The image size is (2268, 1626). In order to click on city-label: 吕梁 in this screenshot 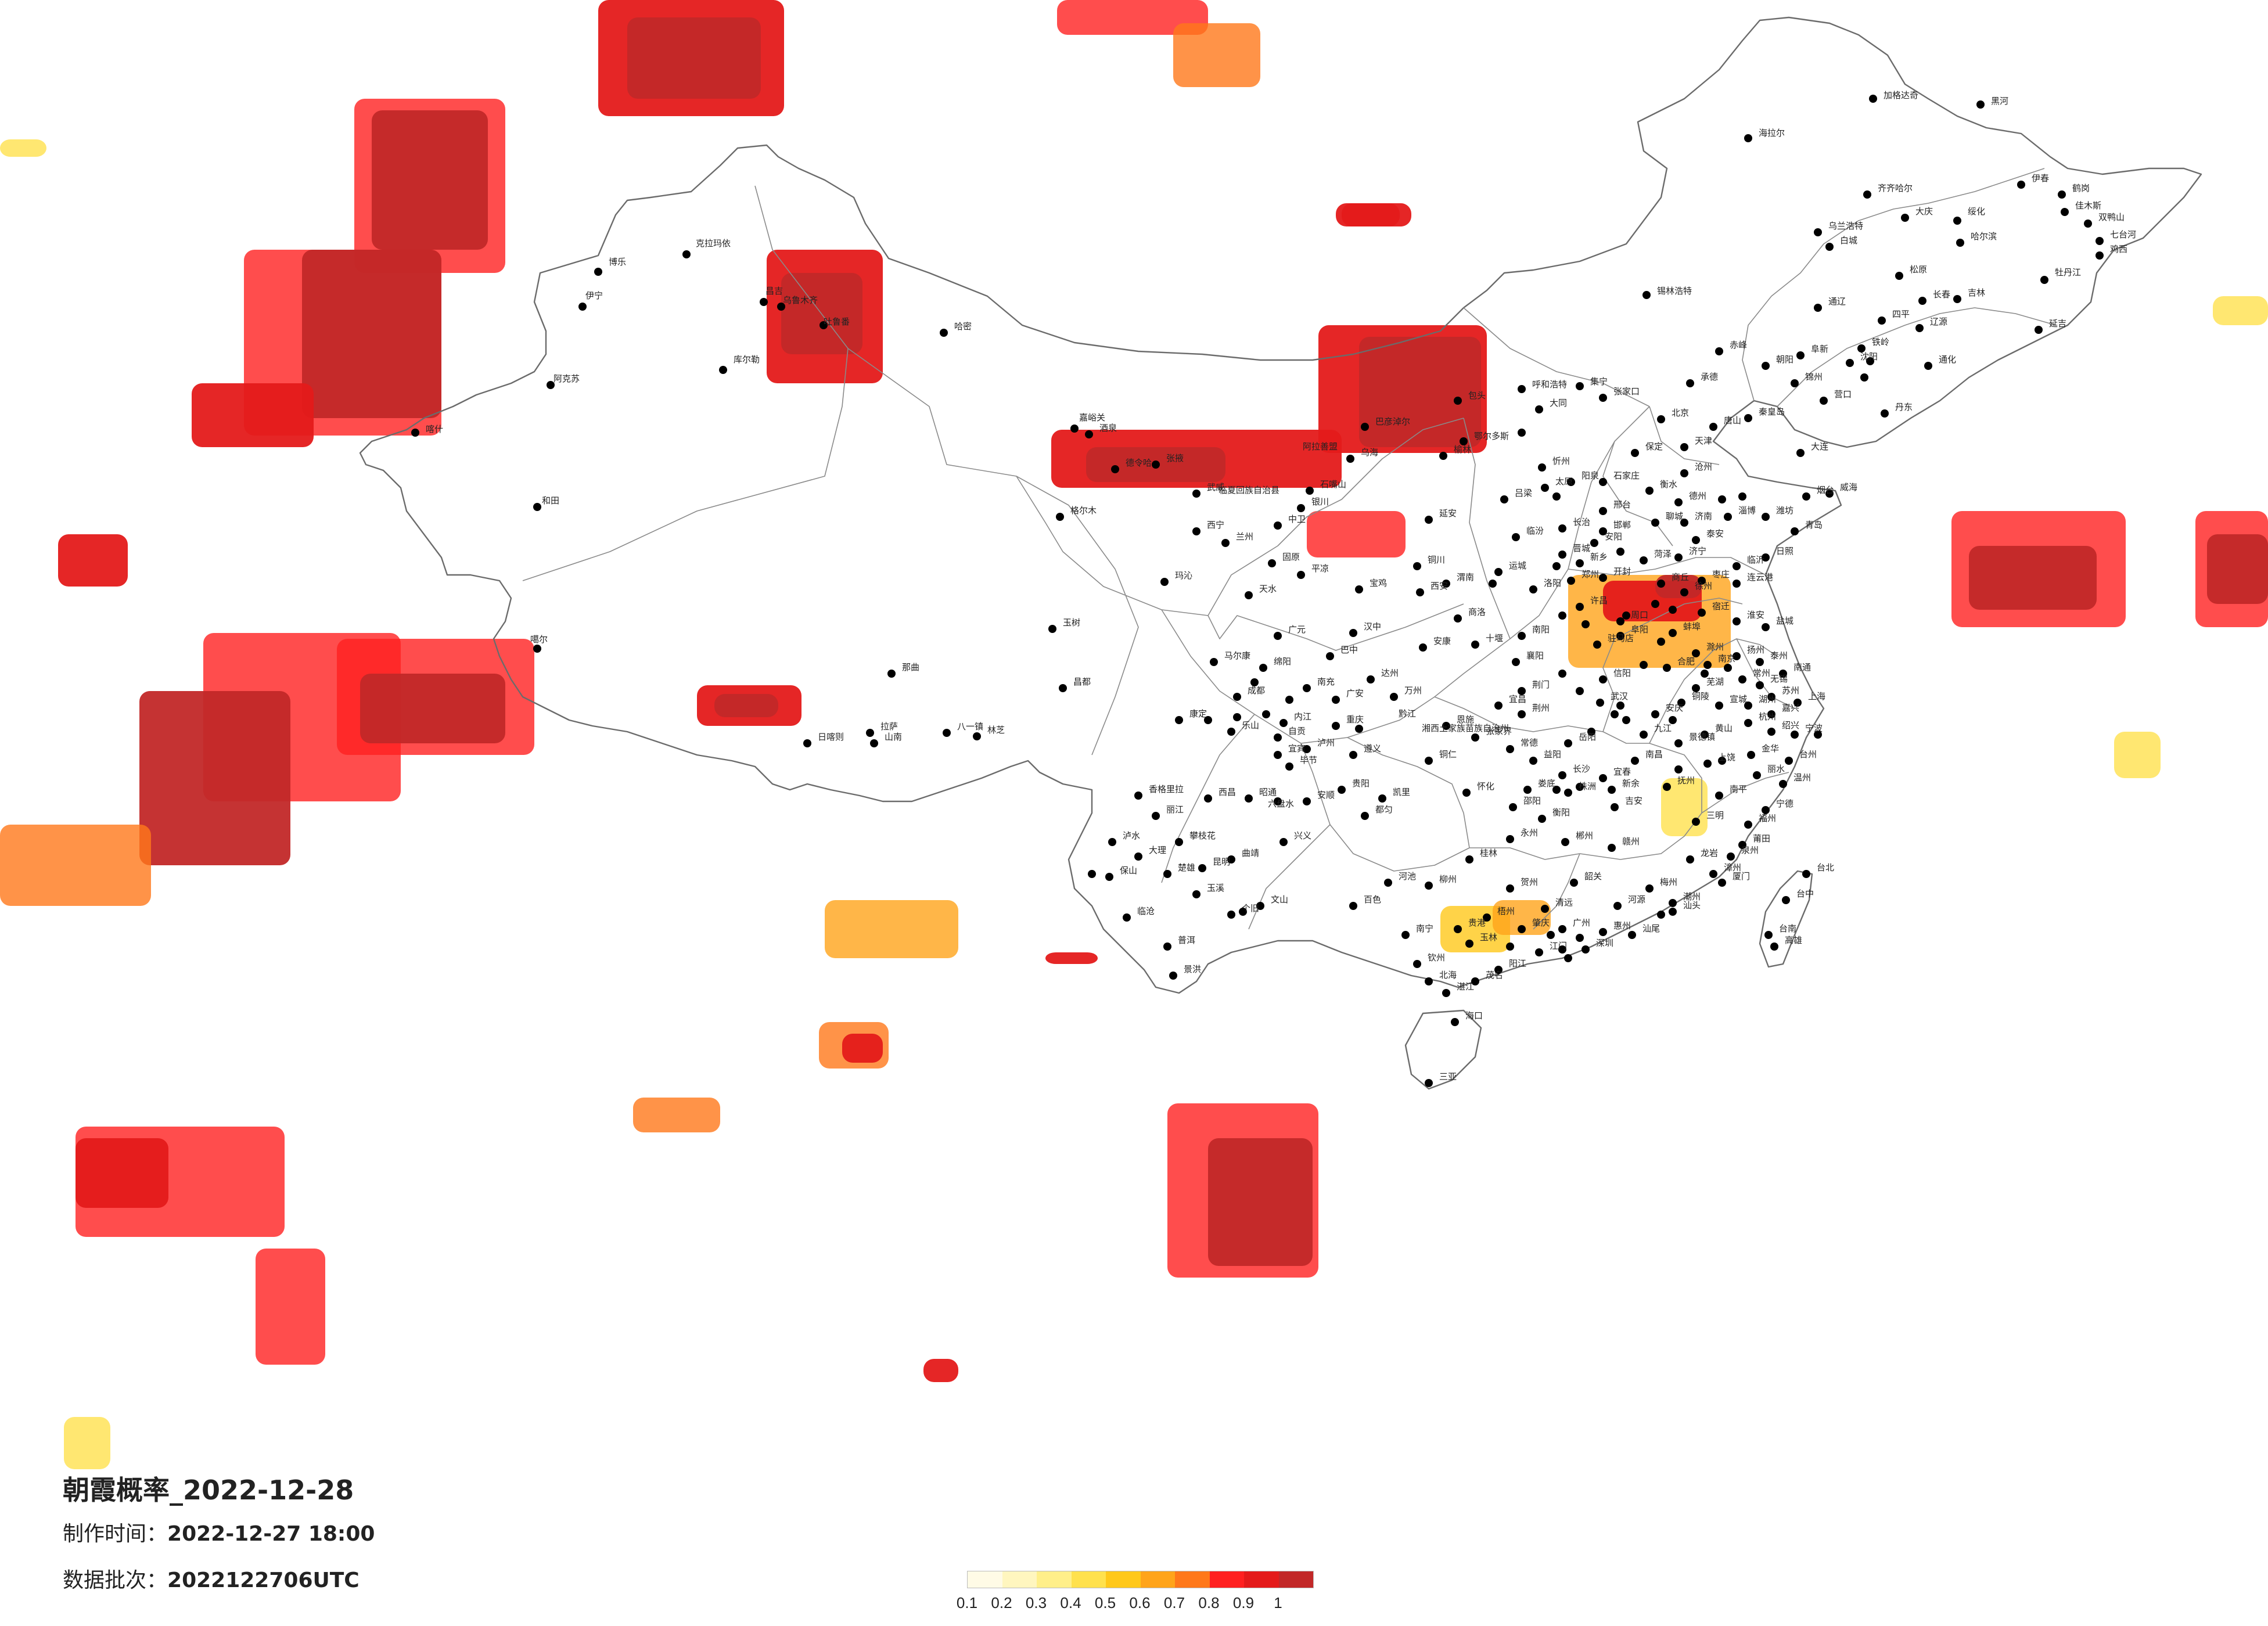, I will do `click(1523, 493)`.